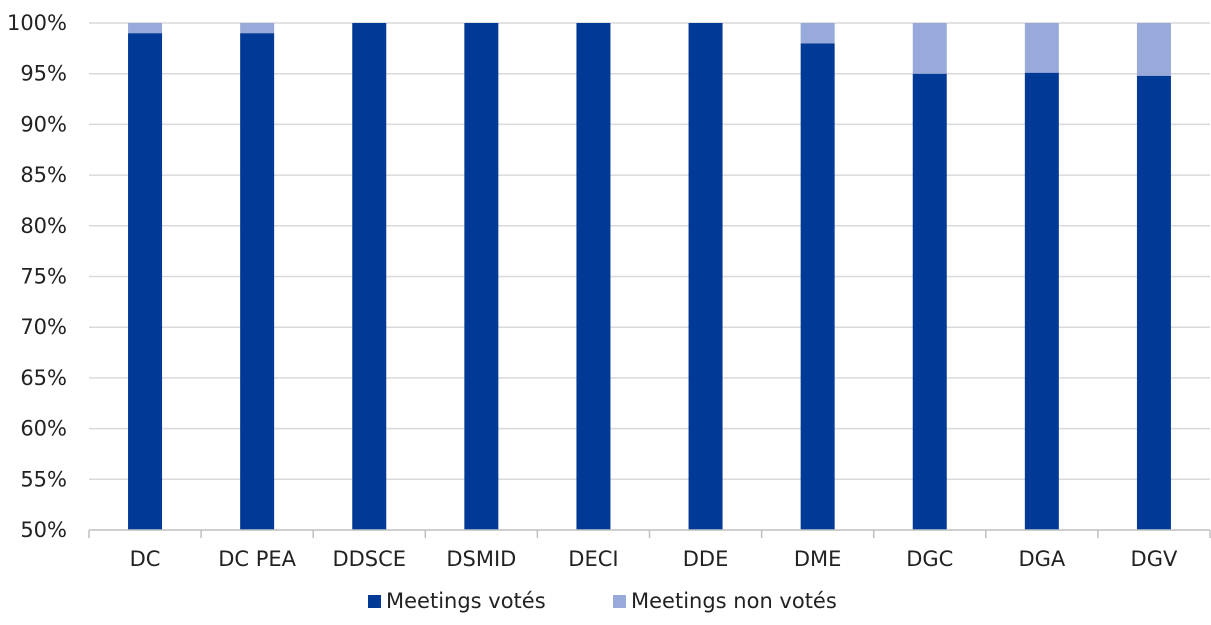 The image size is (1211, 625). What do you see at coordinates (619, 601) in the screenshot?
I see `legend-swatch-not-voted` at bounding box center [619, 601].